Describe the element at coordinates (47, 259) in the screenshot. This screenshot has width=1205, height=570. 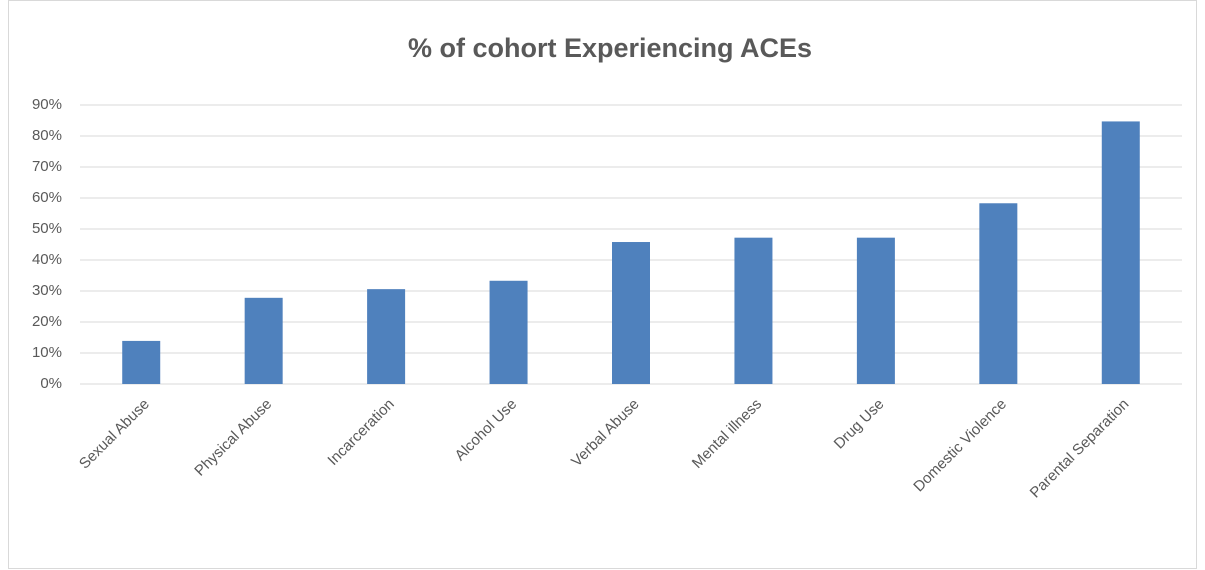
I see `y-tick-label: 40%` at that location.